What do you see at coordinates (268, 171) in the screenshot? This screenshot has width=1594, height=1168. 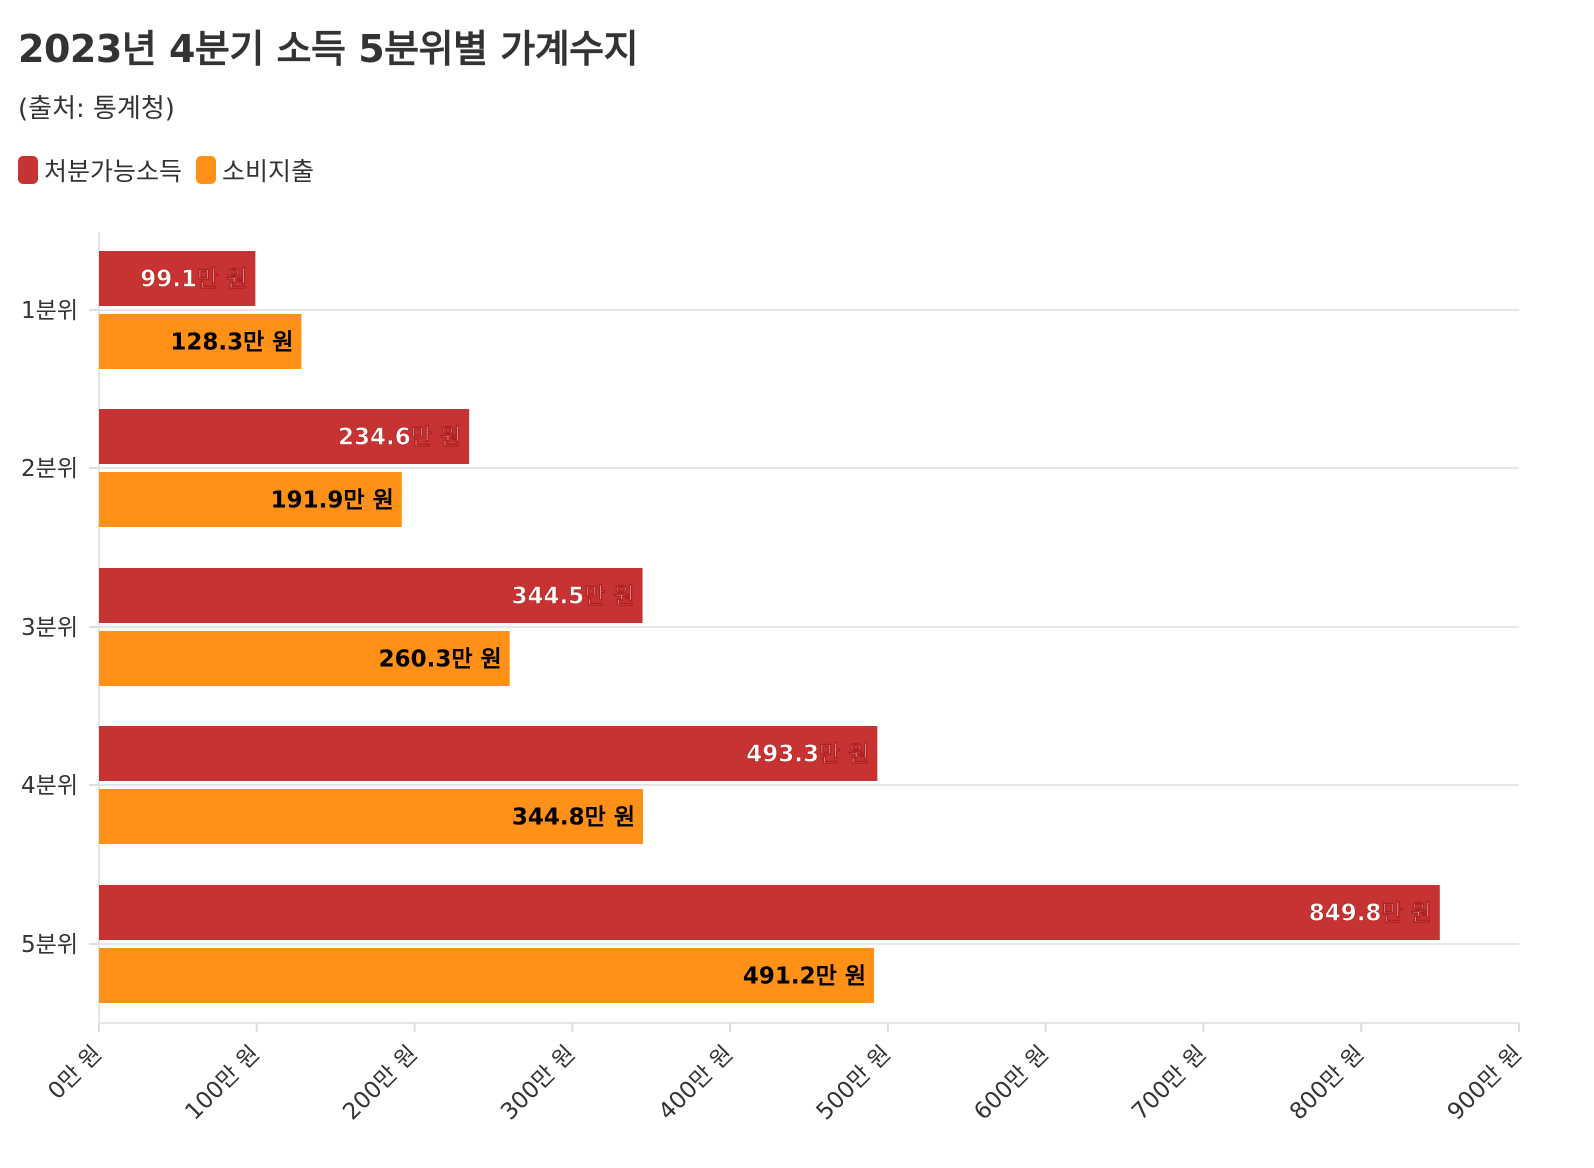 I see `legend-label-spending: 소비지출` at bounding box center [268, 171].